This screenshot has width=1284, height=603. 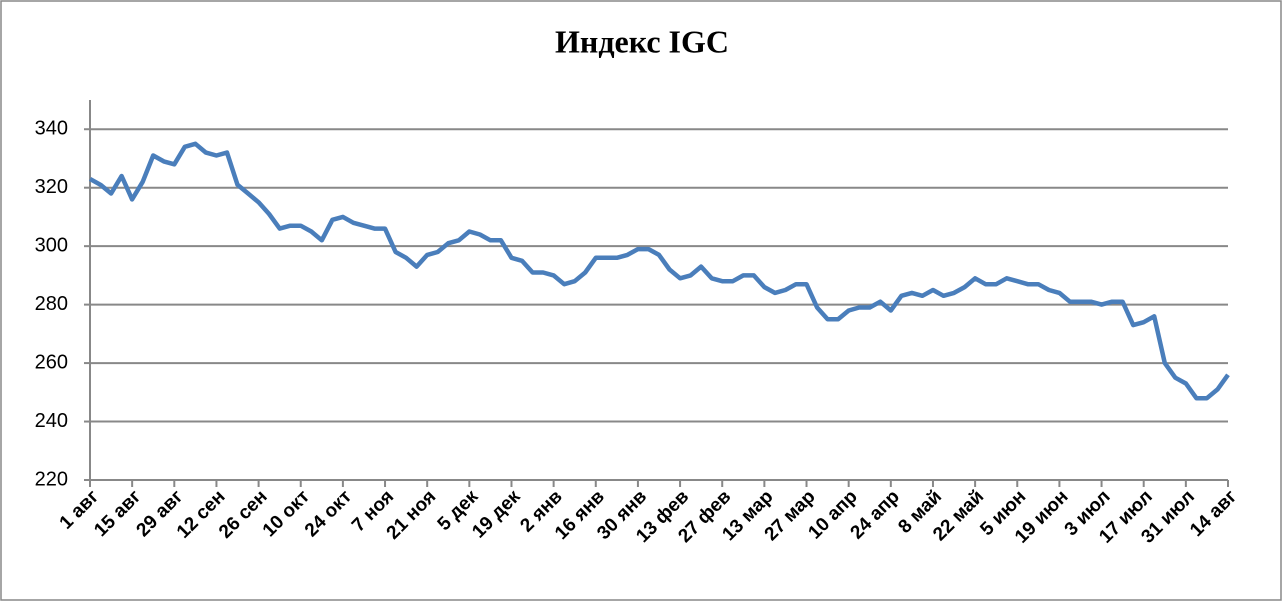 What do you see at coordinates (51, 245) in the screenshot?
I see `y-tick-label: 300` at bounding box center [51, 245].